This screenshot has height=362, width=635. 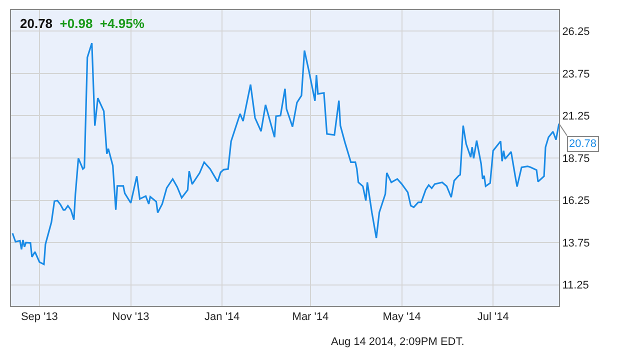 What do you see at coordinates (397, 342) in the screenshot?
I see `text: Aug 14 2014, 2:09PM EDT.` at bounding box center [397, 342].